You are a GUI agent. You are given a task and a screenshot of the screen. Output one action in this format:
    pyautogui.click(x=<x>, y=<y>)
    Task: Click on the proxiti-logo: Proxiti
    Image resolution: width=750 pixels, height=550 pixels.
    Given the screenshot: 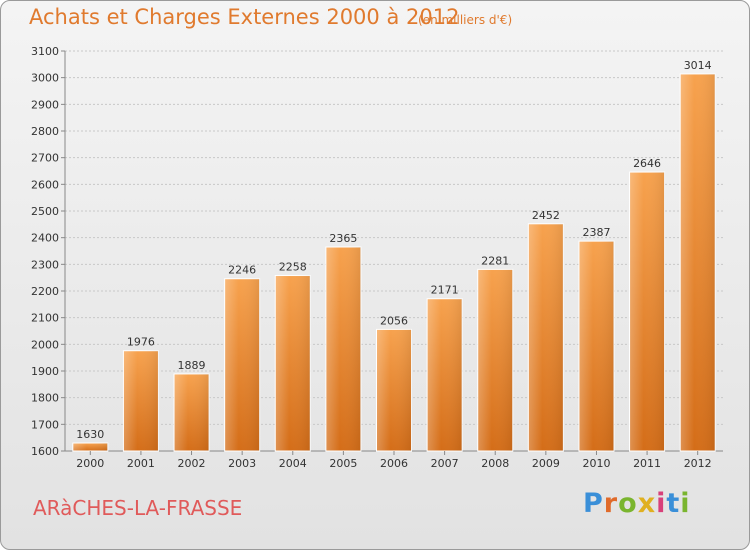 What is the action you would take?
    pyautogui.click(x=637, y=503)
    